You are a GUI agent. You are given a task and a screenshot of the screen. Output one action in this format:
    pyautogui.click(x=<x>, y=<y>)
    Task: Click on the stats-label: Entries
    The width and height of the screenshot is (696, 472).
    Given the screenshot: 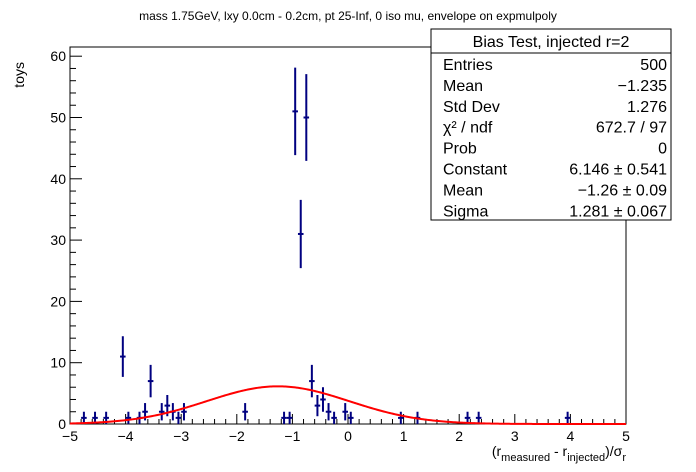 What is the action you would take?
    pyautogui.click(x=468, y=65)
    